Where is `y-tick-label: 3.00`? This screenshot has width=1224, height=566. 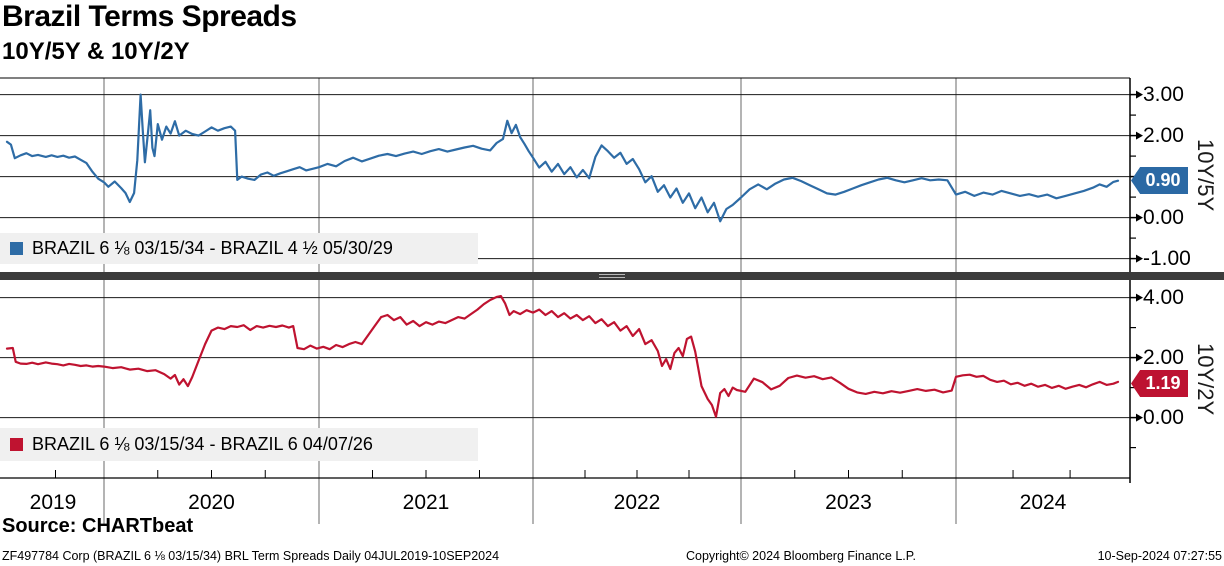 y-tick-label: 3.00 is located at coordinates (1163, 94).